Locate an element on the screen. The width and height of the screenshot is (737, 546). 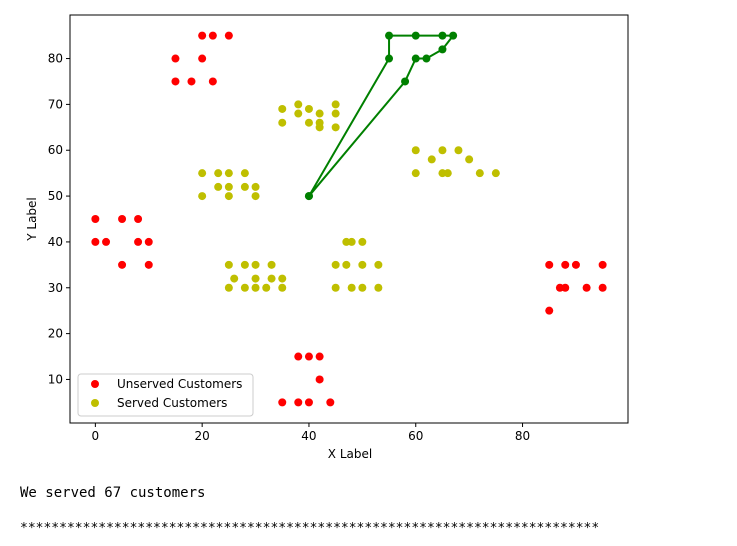
y-tick-label: 60 is located at coordinates (55, 150).